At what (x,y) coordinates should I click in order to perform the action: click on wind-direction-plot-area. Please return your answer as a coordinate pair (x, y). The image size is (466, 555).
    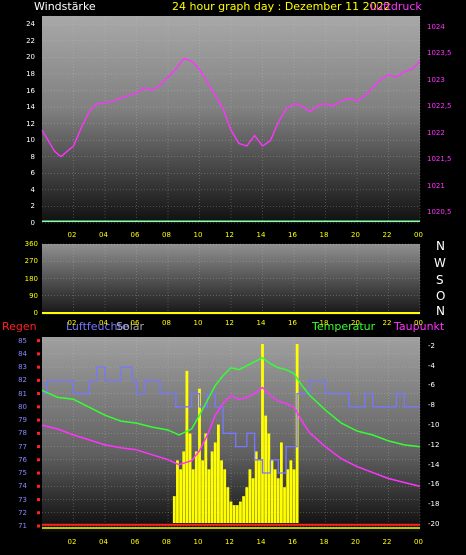
    Looking at the image, I should click on (231, 279).